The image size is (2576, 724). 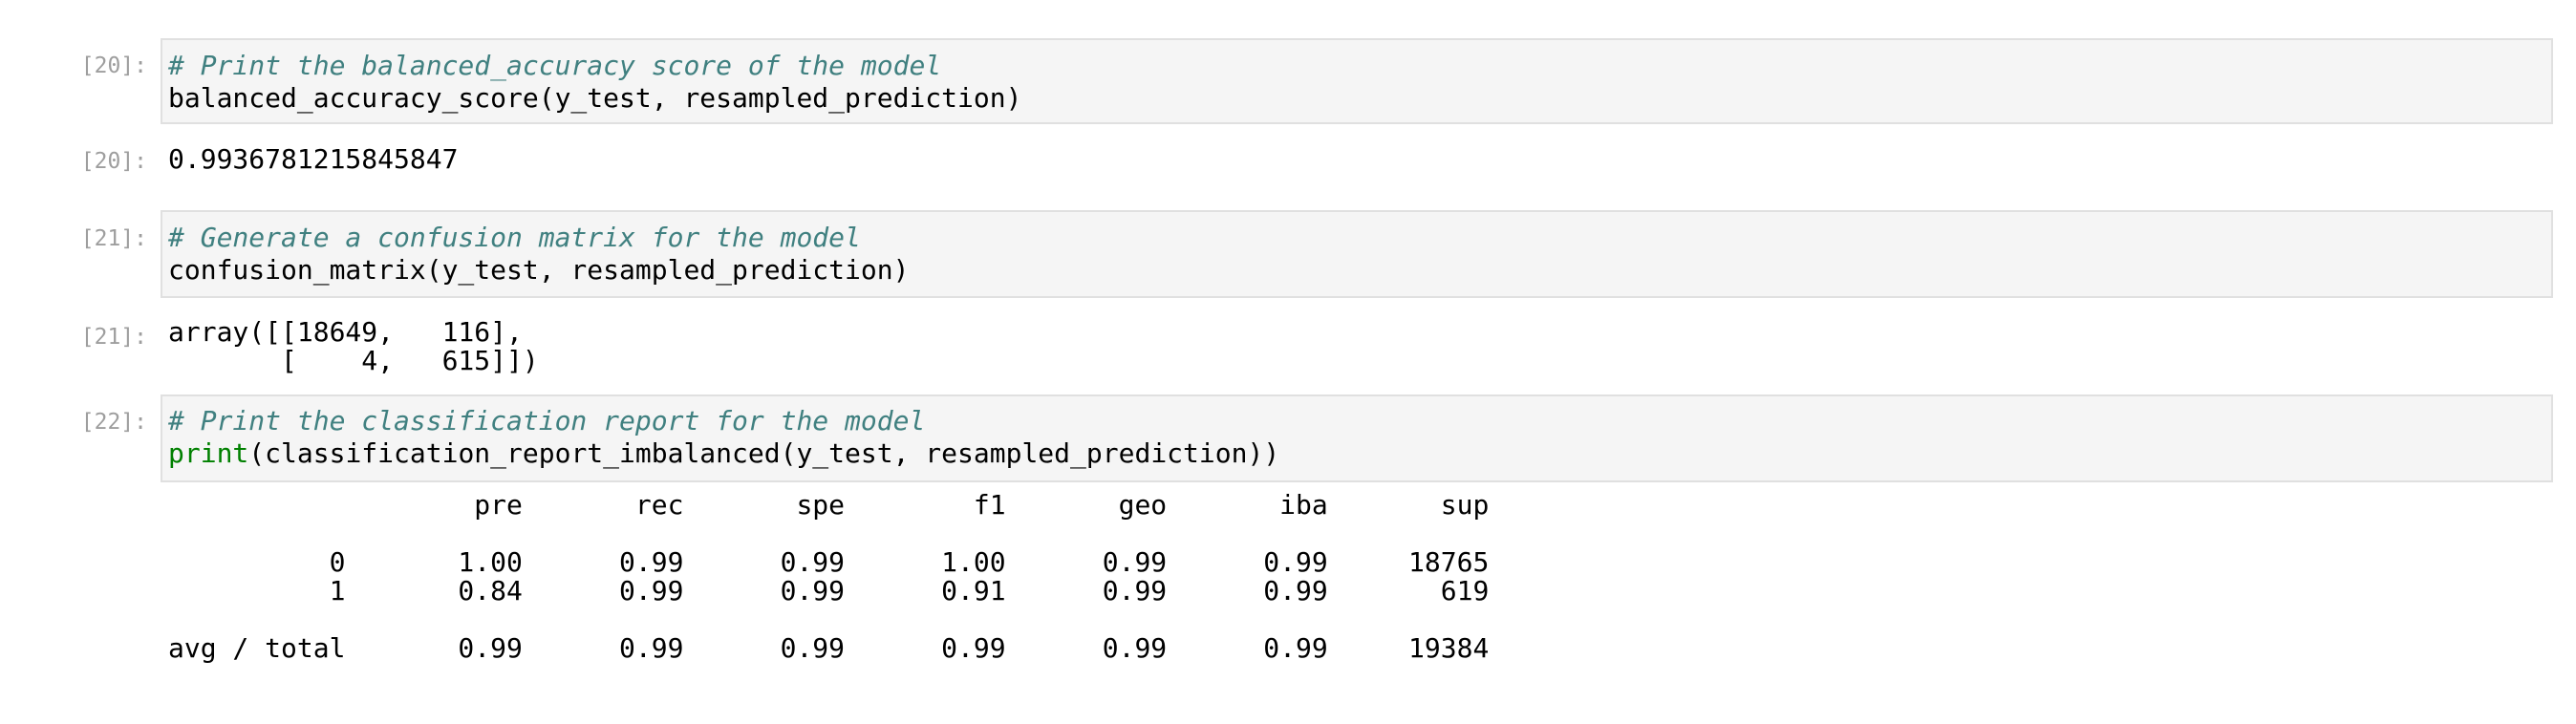 I want to click on report-header-row: pre rec spe f1 geo iba sup, so click(x=829, y=505).